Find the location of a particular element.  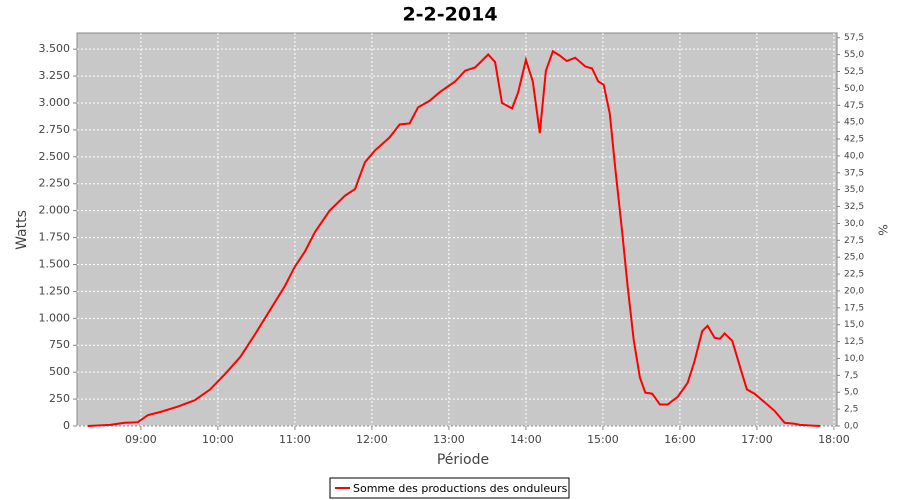

y-axis-label: Watts is located at coordinates (22, 230).